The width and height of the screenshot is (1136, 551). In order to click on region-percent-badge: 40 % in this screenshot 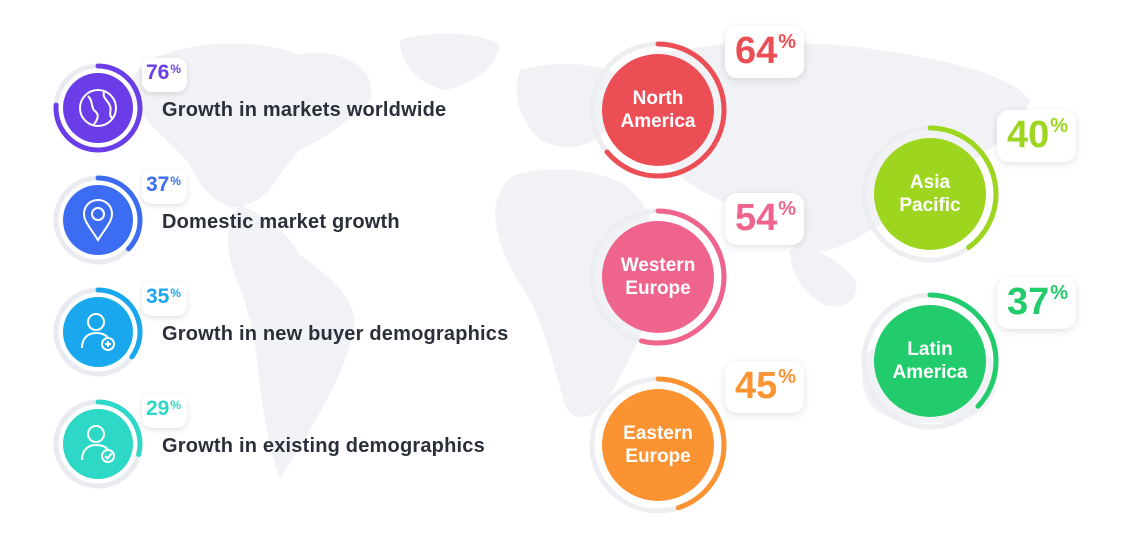, I will do `click(1037, 136)`.